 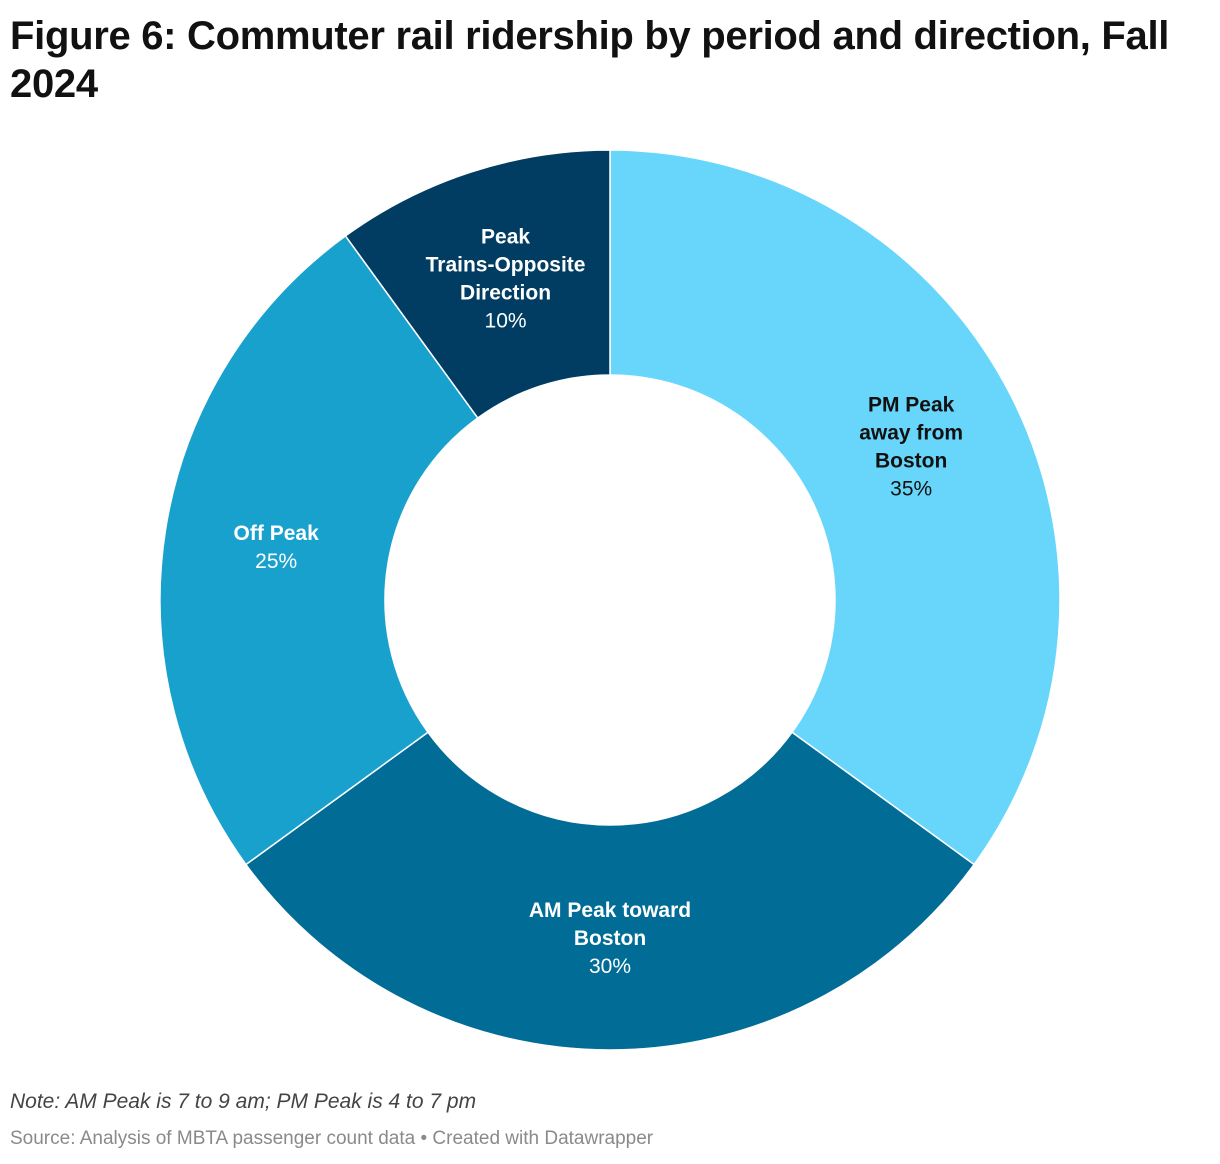 I want to click on slice-label-peak-trains-opposite-direction: Peak Trains-Opposite Direction 10%, so click(x=506, y=279).